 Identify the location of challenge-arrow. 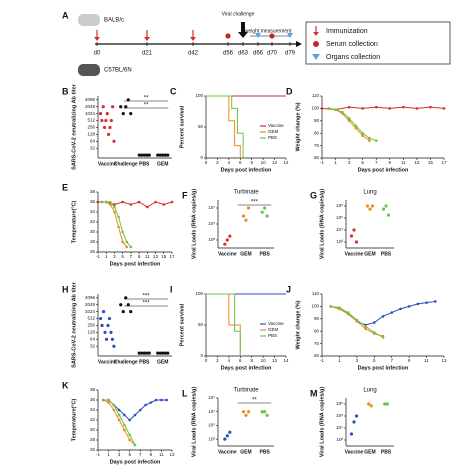
(243, 30).